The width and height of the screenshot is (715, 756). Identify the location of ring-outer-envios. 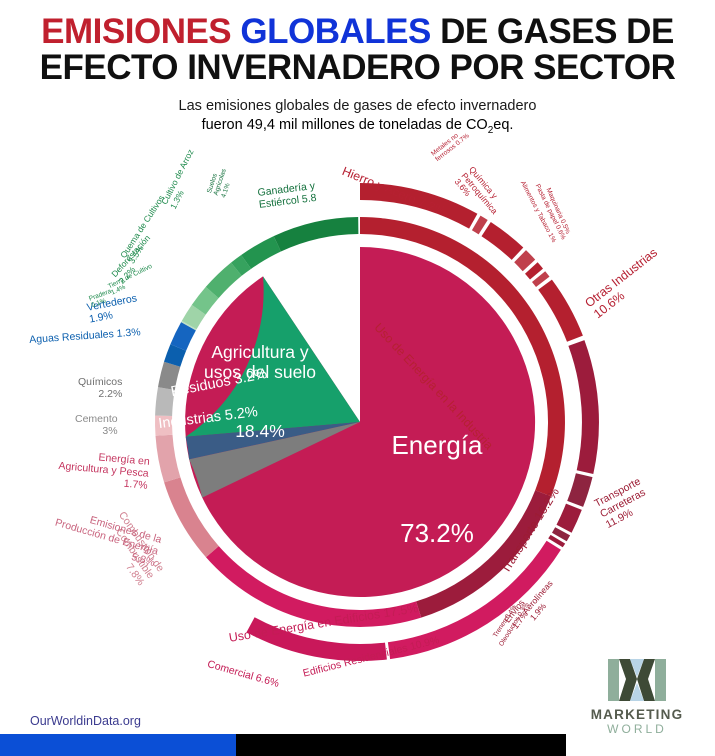
(569, 518).